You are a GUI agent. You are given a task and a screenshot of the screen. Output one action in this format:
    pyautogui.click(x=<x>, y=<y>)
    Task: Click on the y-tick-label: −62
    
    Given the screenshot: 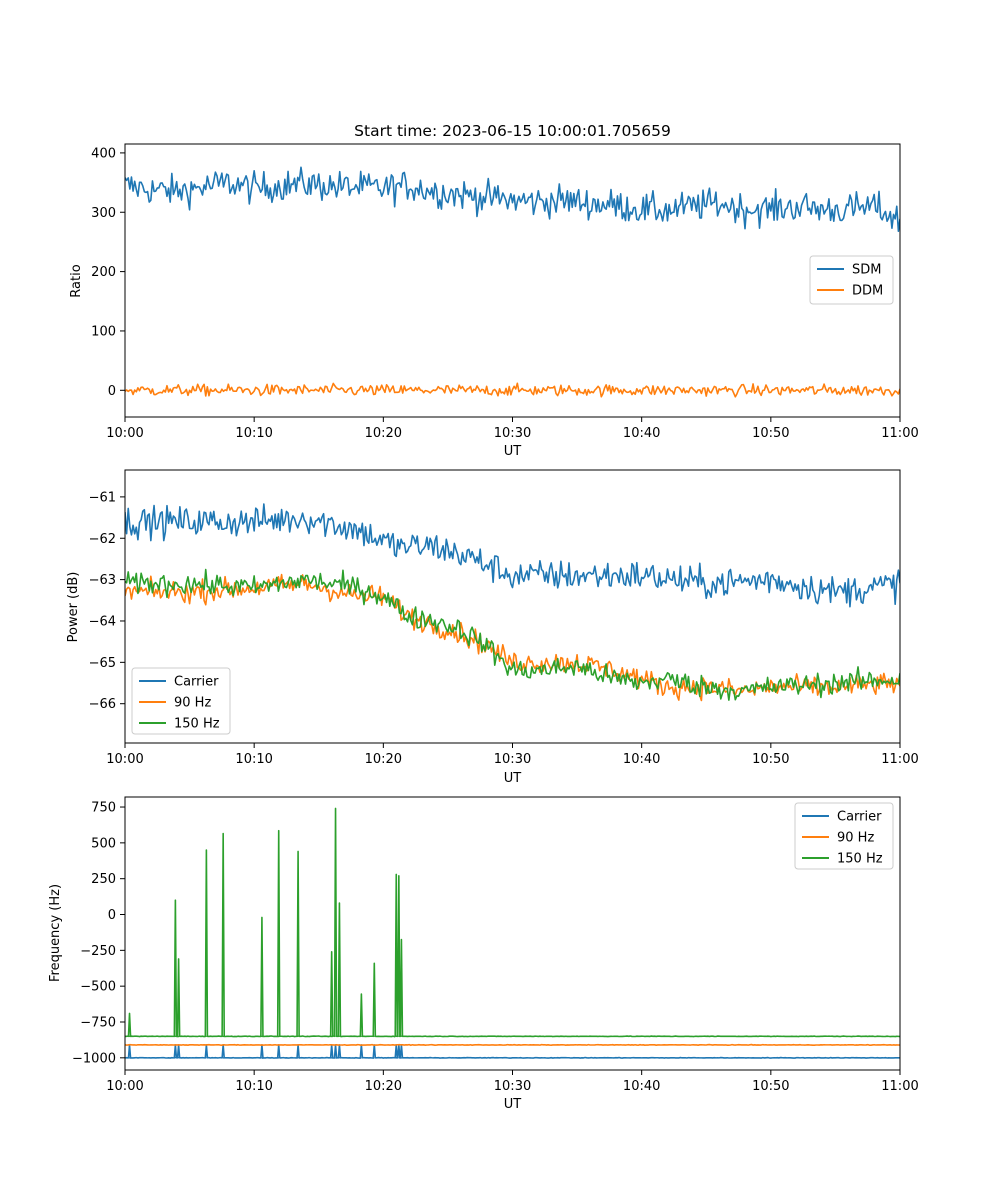 What is the action you would take?
    pyautogui.click(x=102, y=539)
    